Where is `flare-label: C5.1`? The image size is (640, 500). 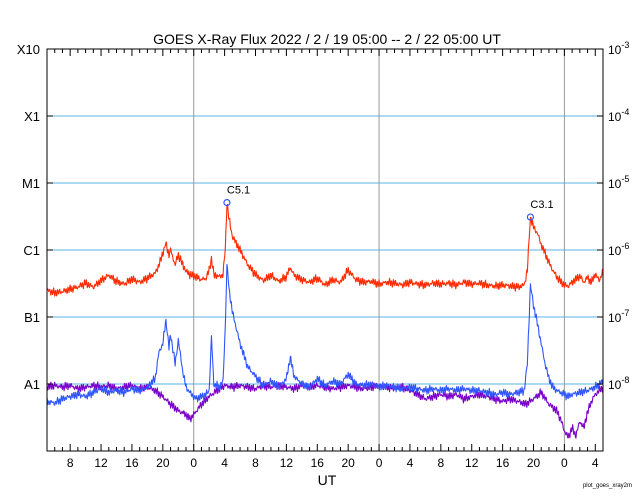 flare-label: C5.1 is located at coordinates (238, 191).